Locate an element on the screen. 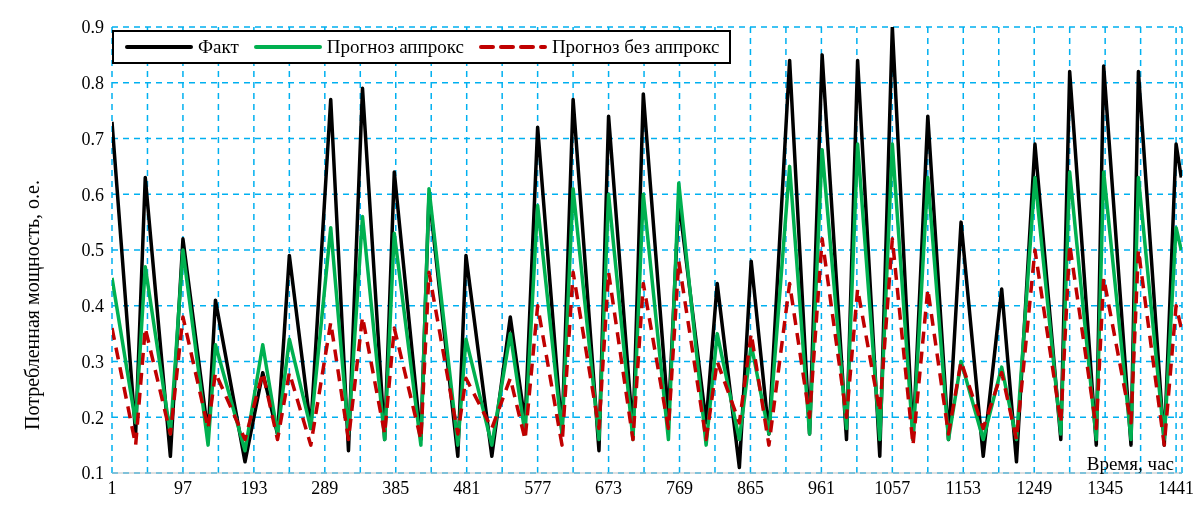 The width and height of the screenshot is (1204, 510). x-tick-label: 1057 is located at coordinates (892, 487).